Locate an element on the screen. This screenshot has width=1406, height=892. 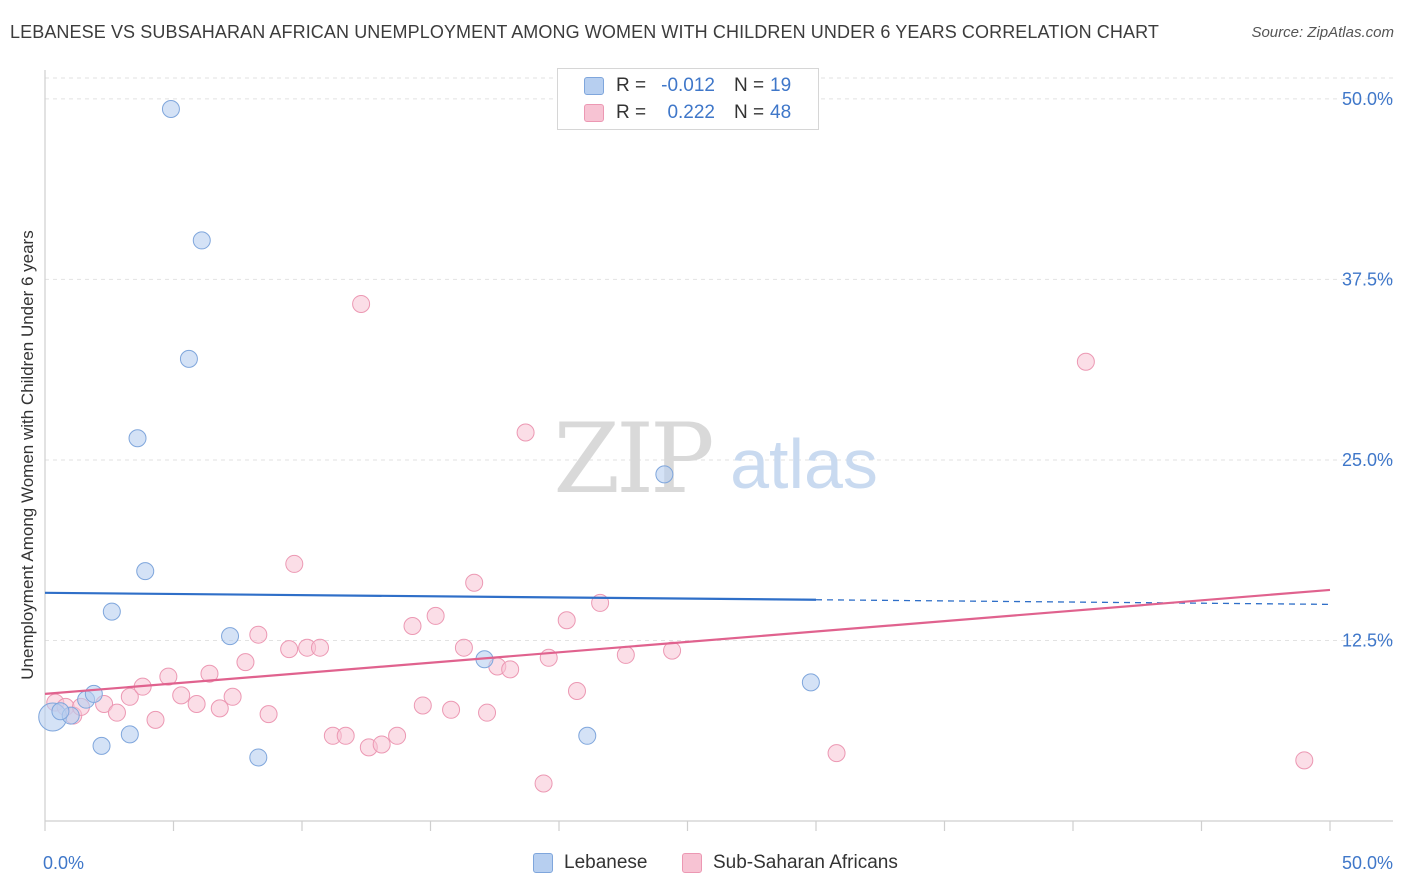
legend-label-subsaharan: Sub-Saharan Africans is located at coordinates (805, 862).